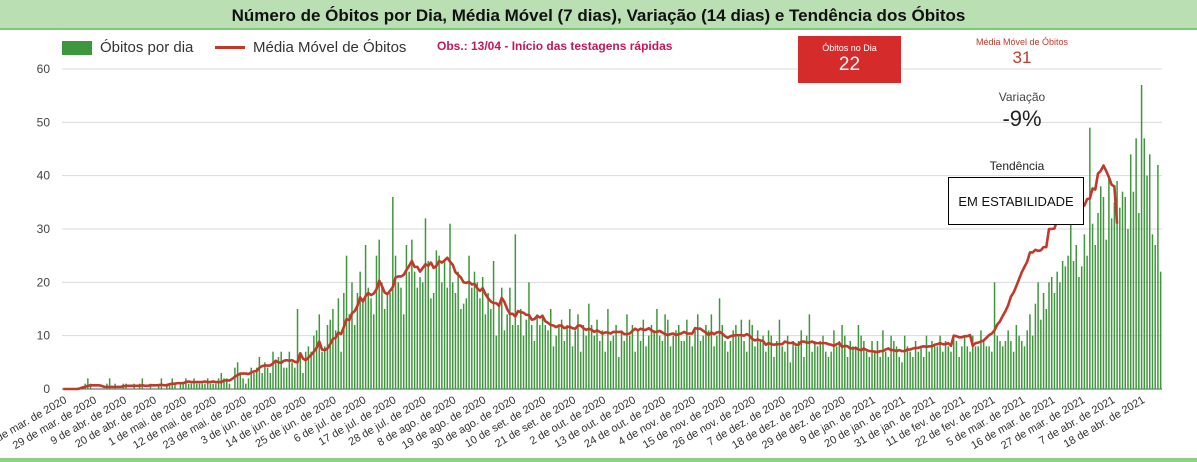  I want to click on legend-item-bars: Óbitos por dia, so click(127, 47).